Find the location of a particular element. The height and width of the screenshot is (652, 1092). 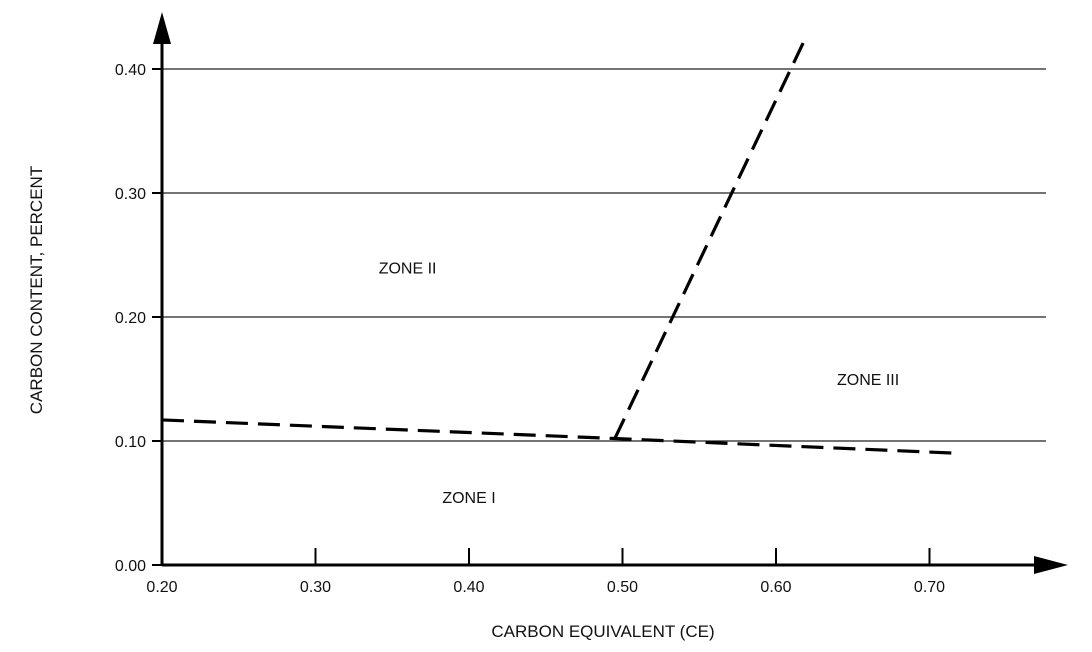

y-axis-label: CARBON CONTENT, PERCENT is located at coordinates (36, 290).